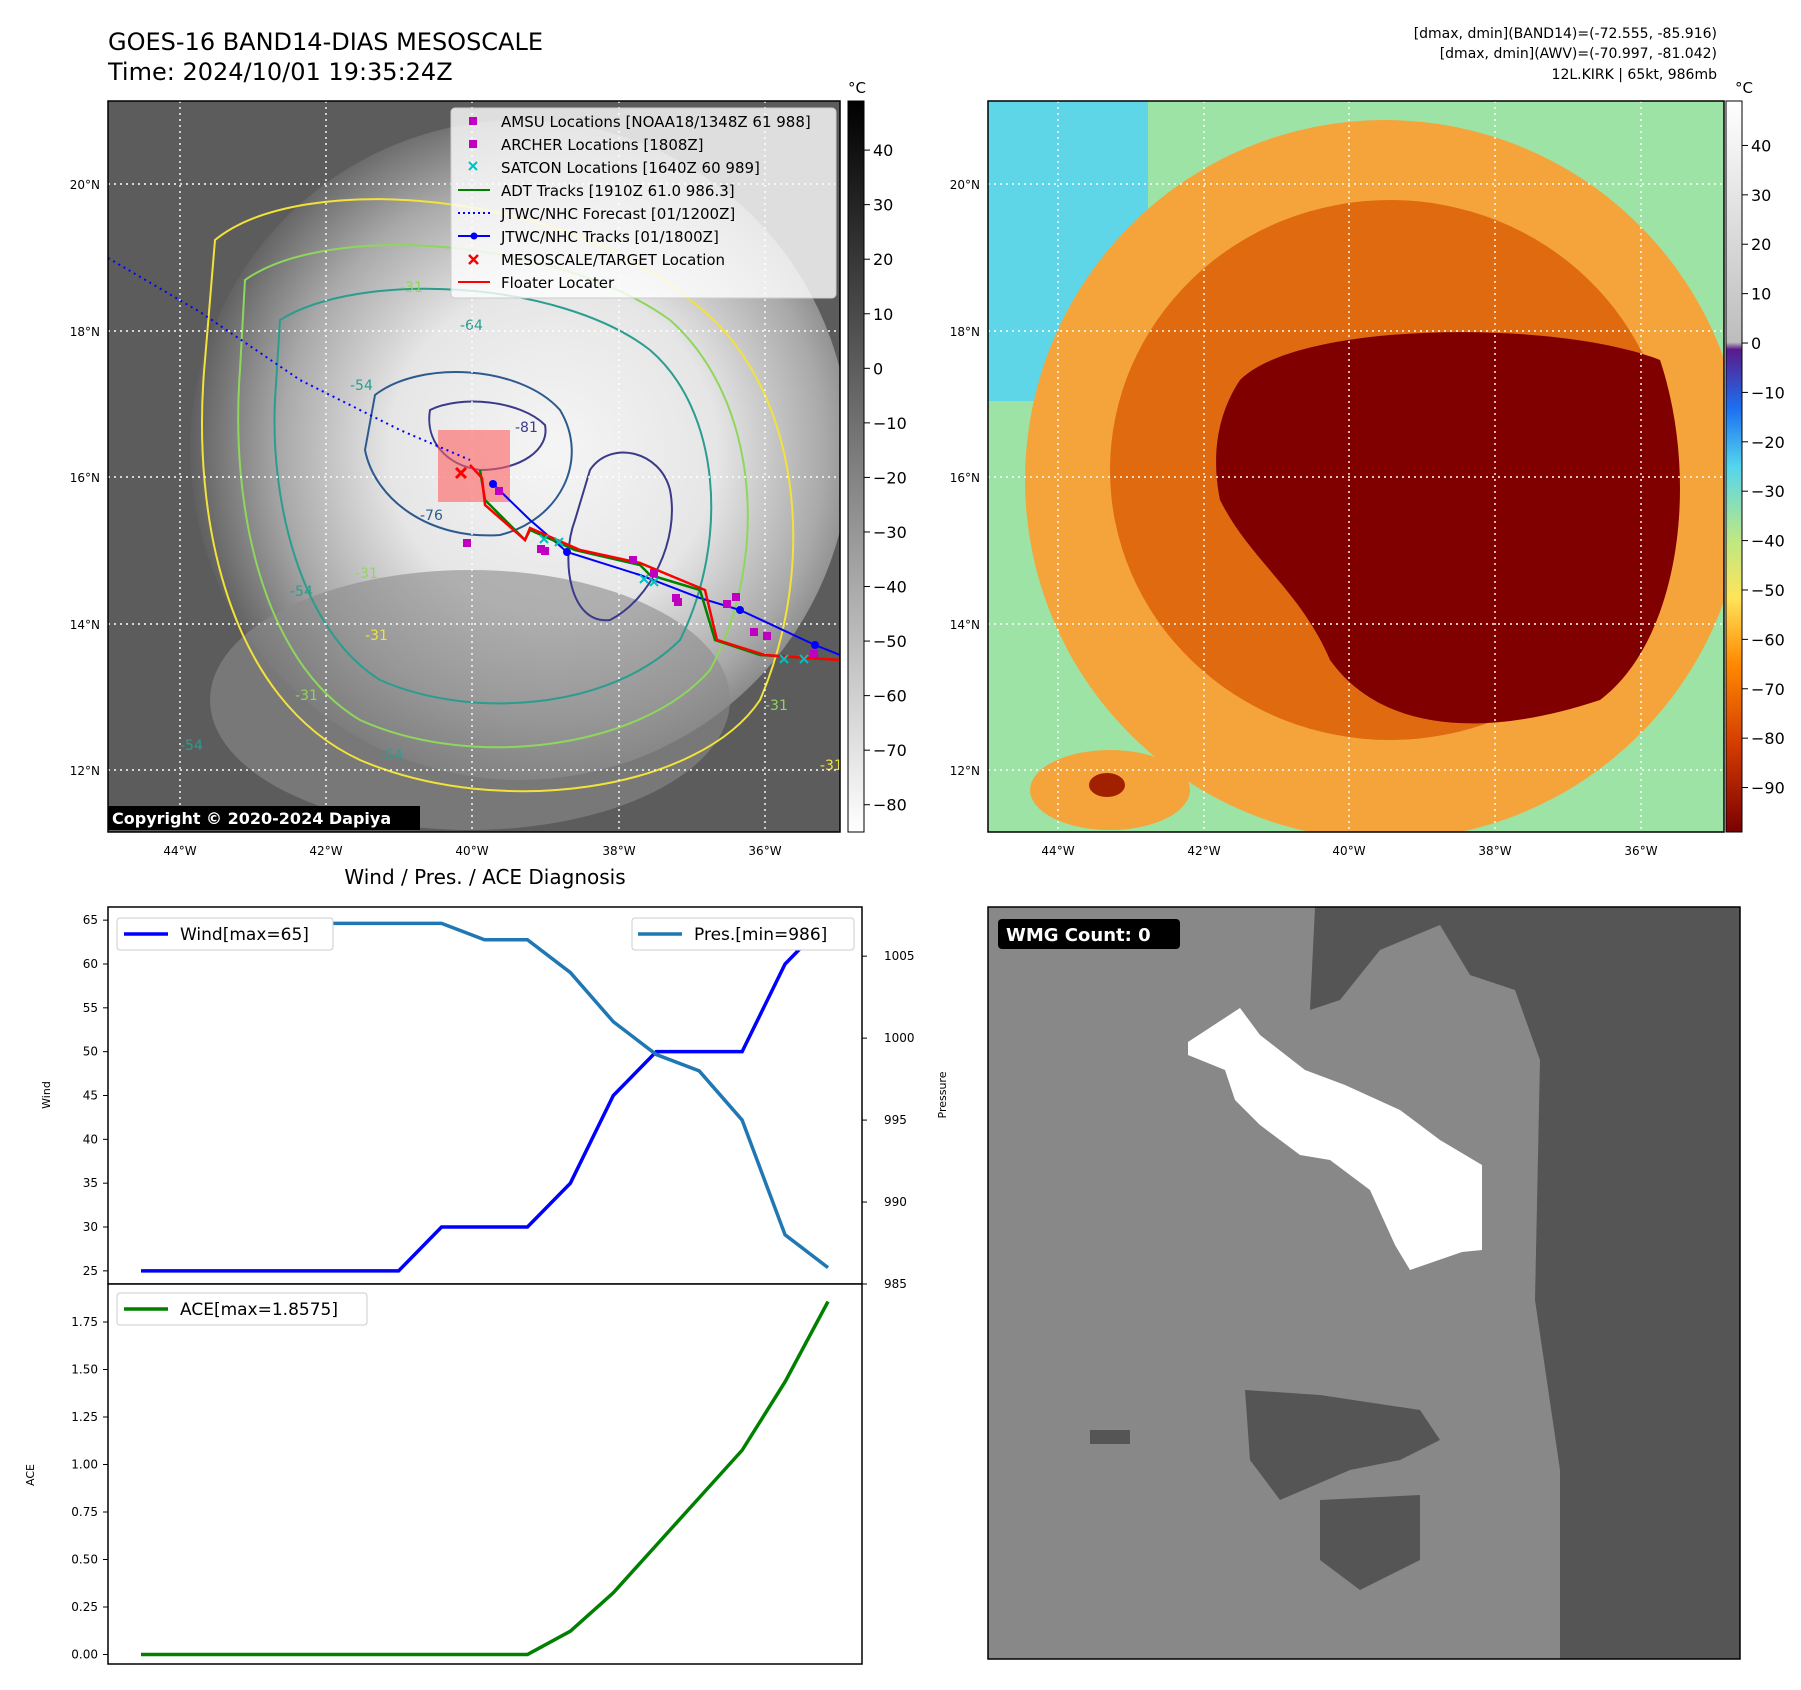  I want to click on wind-legend-label: Wind[max=65], so click(244, 935).